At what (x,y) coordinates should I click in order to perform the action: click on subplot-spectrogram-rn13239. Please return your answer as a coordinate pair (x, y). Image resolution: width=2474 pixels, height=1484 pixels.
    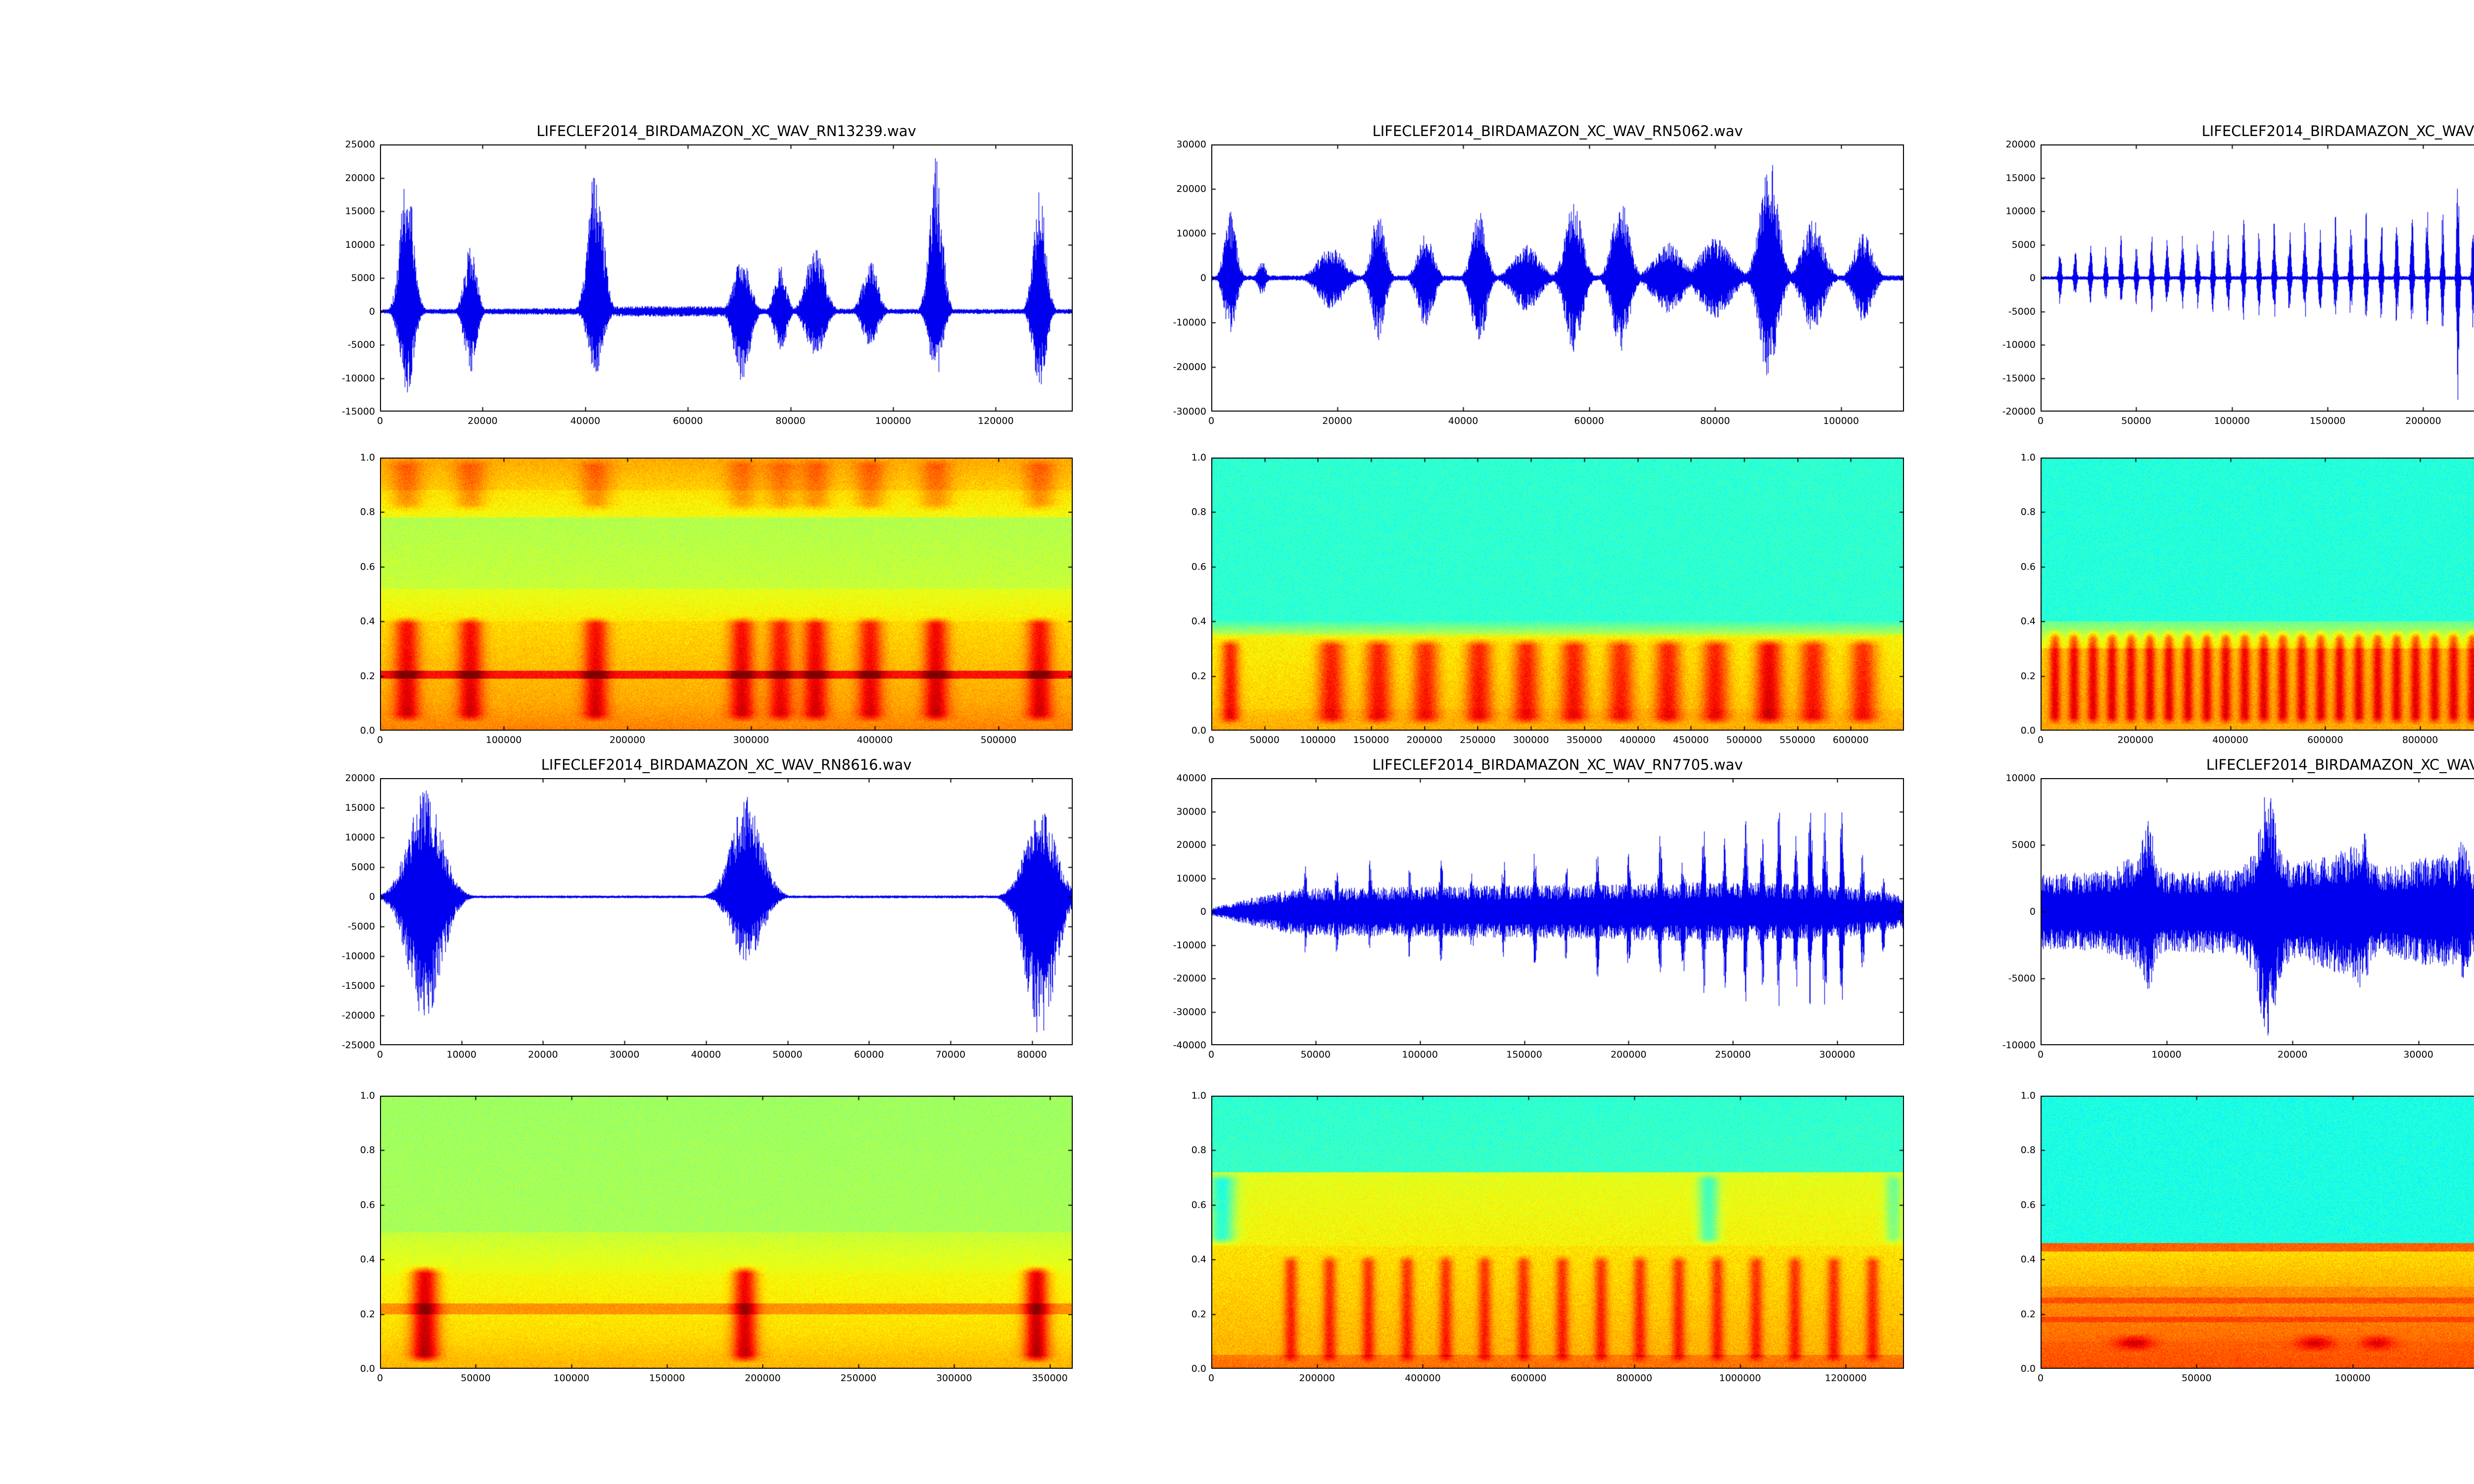
    Looking at the image, I should click on (727, 594).